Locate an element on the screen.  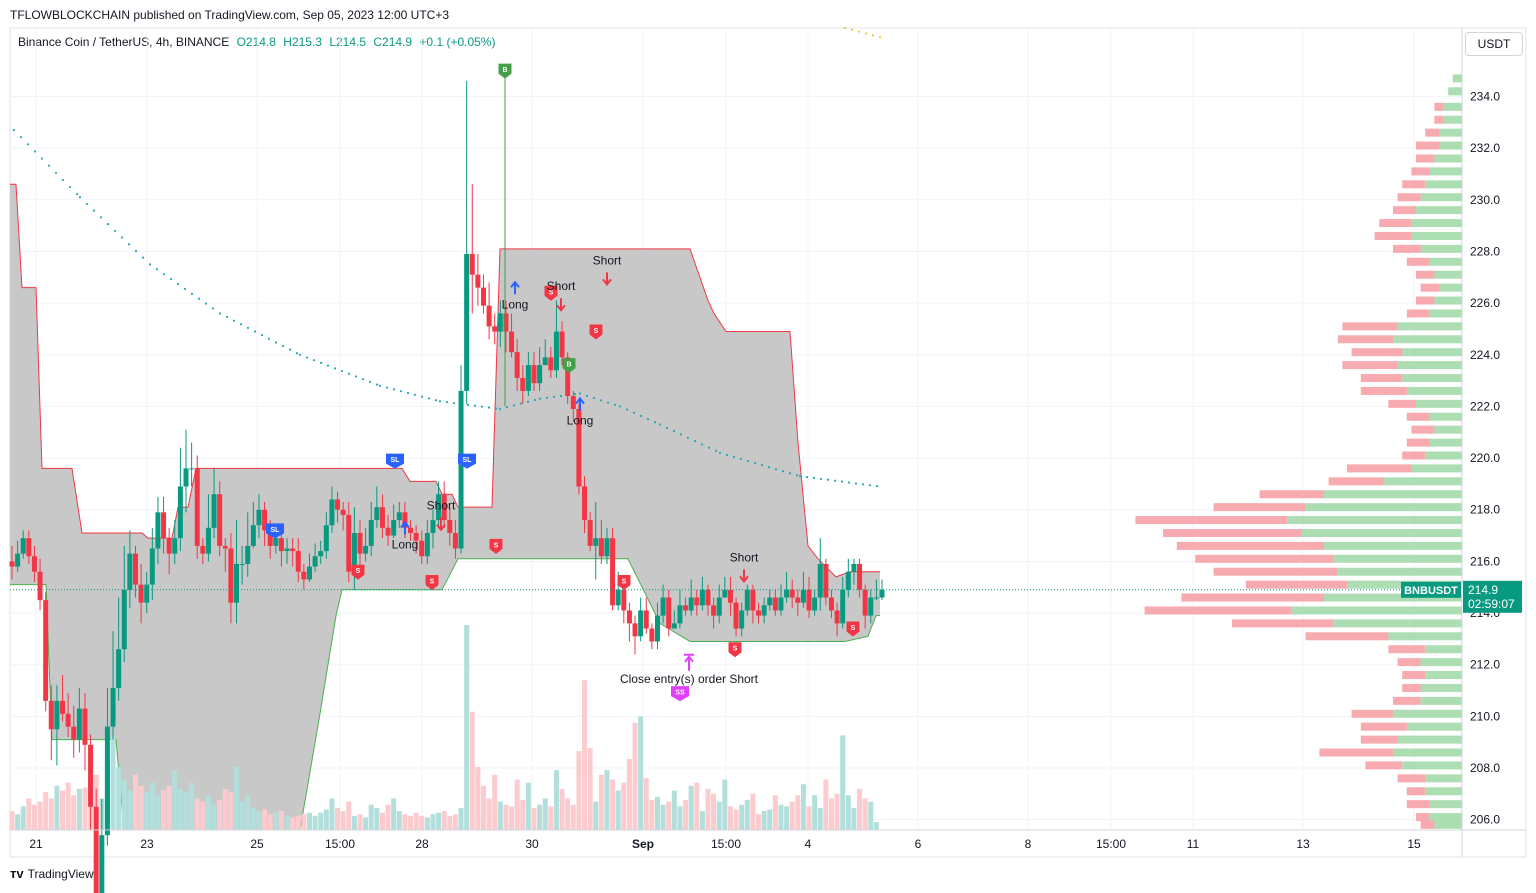
symbol-title: Binance Coin / TetherUS, 4h, BINANCE is located at coordinates (124, 42).